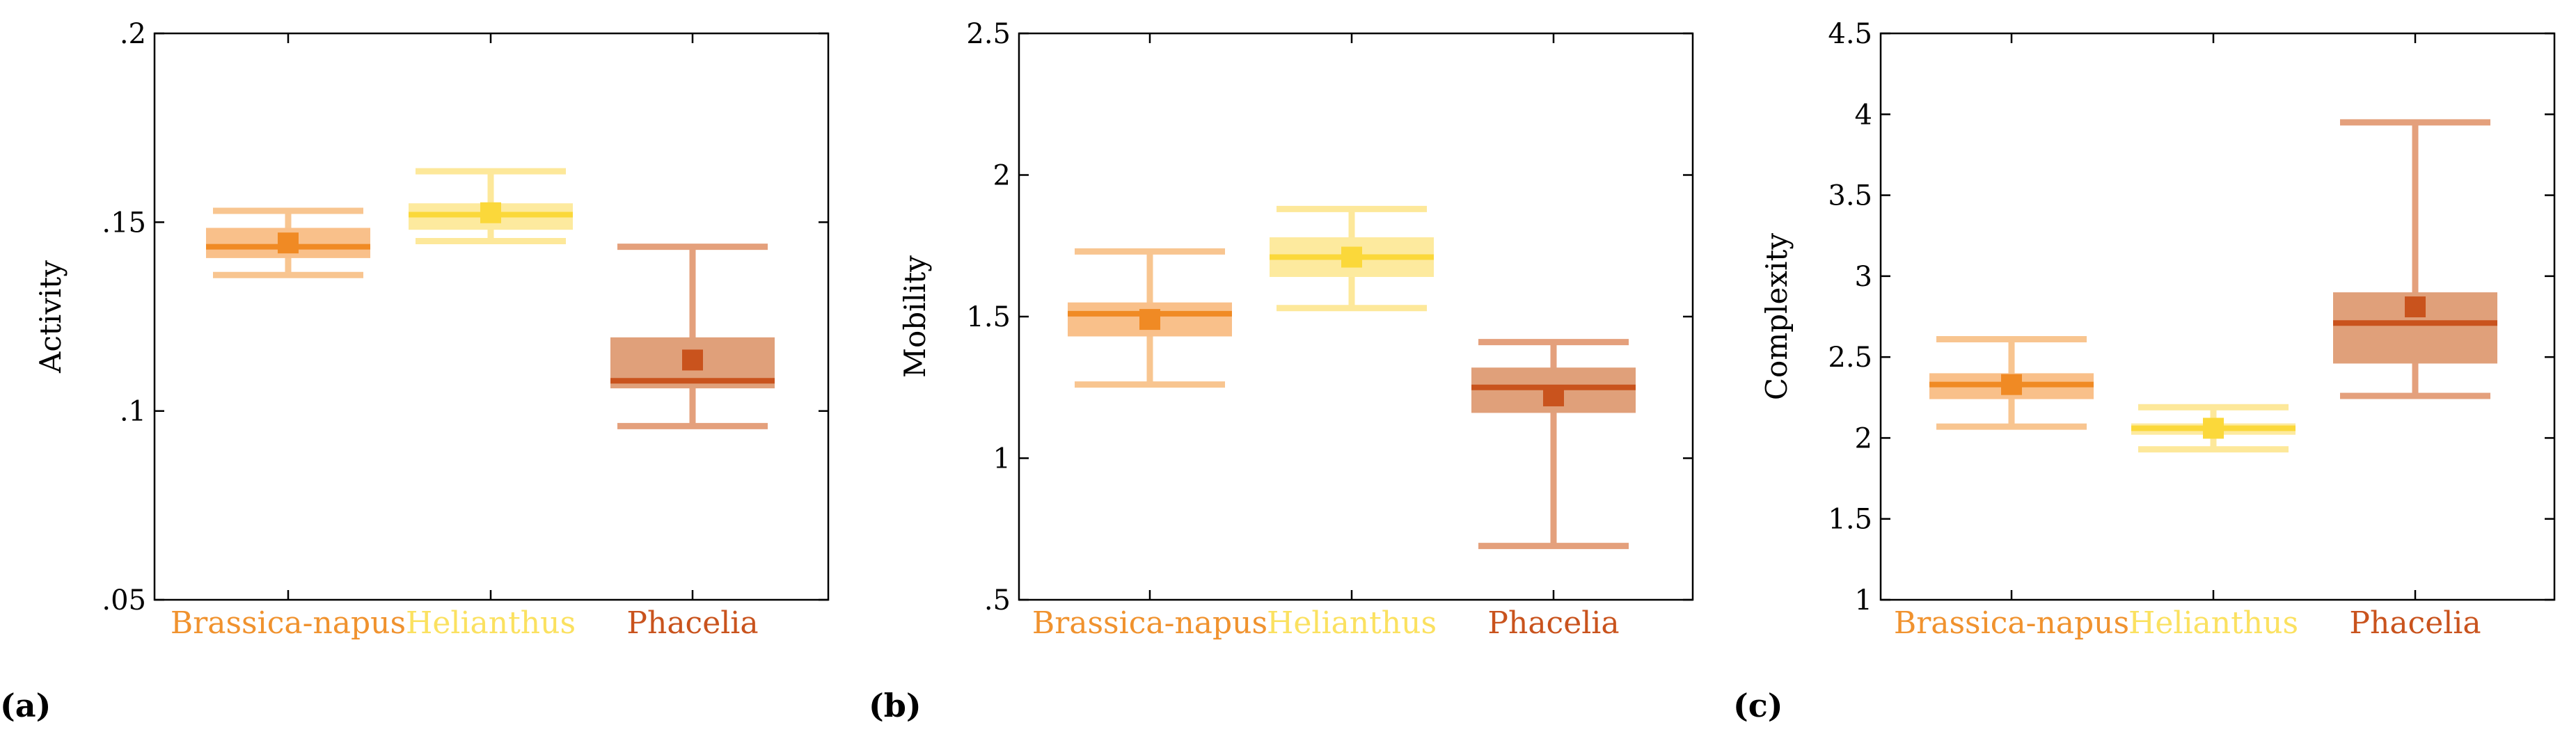  Describe the element at coordinates (124, 600) in the screenshot. I see `y-tick-label: .05` at that location.